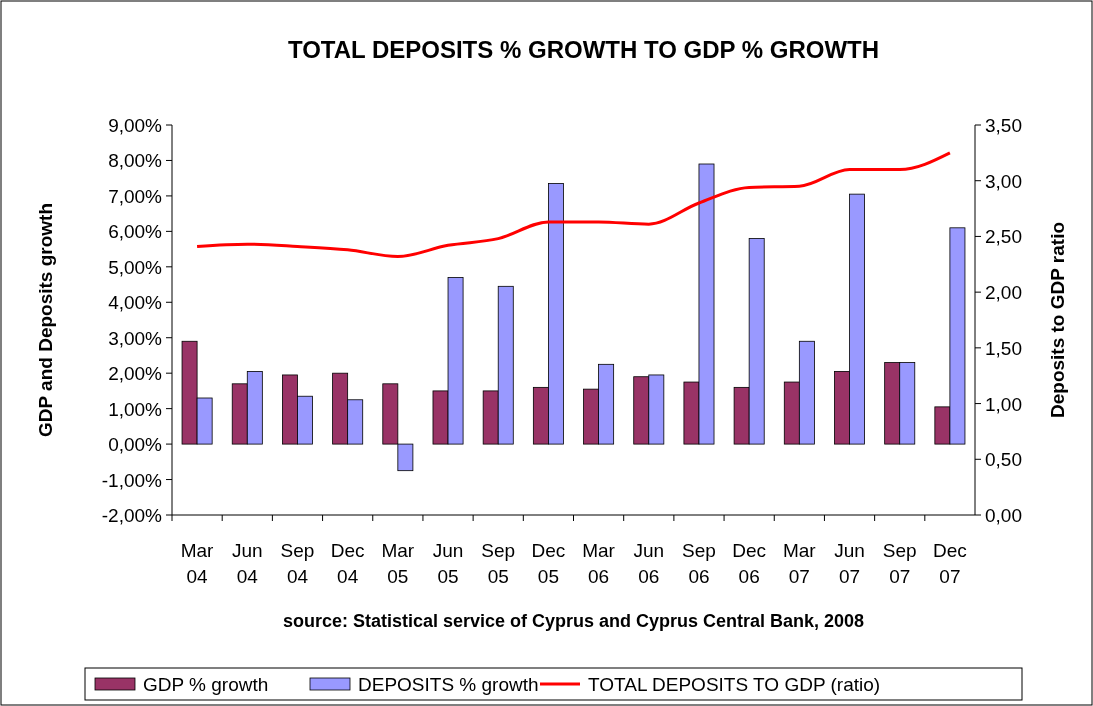 This screenshot has width=1093, height=706. What do you see at coordinates (197, 563) in the screenshot?
I see `x-tick-label: Mar 04` at bounding box center [197, 563].